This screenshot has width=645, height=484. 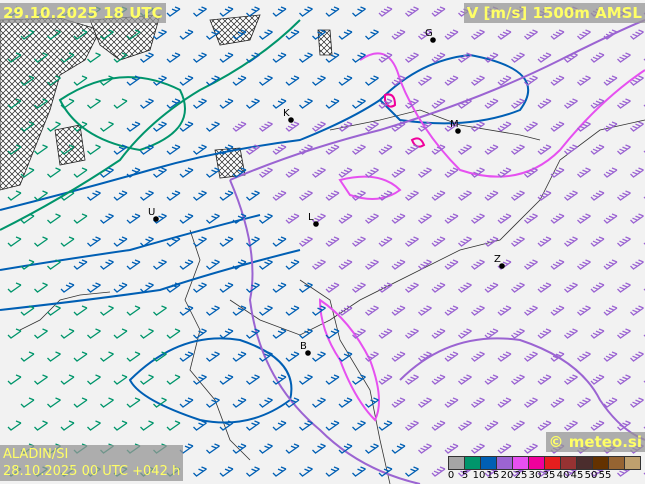 I want to click on color-legend, so click(x=544, y=463).